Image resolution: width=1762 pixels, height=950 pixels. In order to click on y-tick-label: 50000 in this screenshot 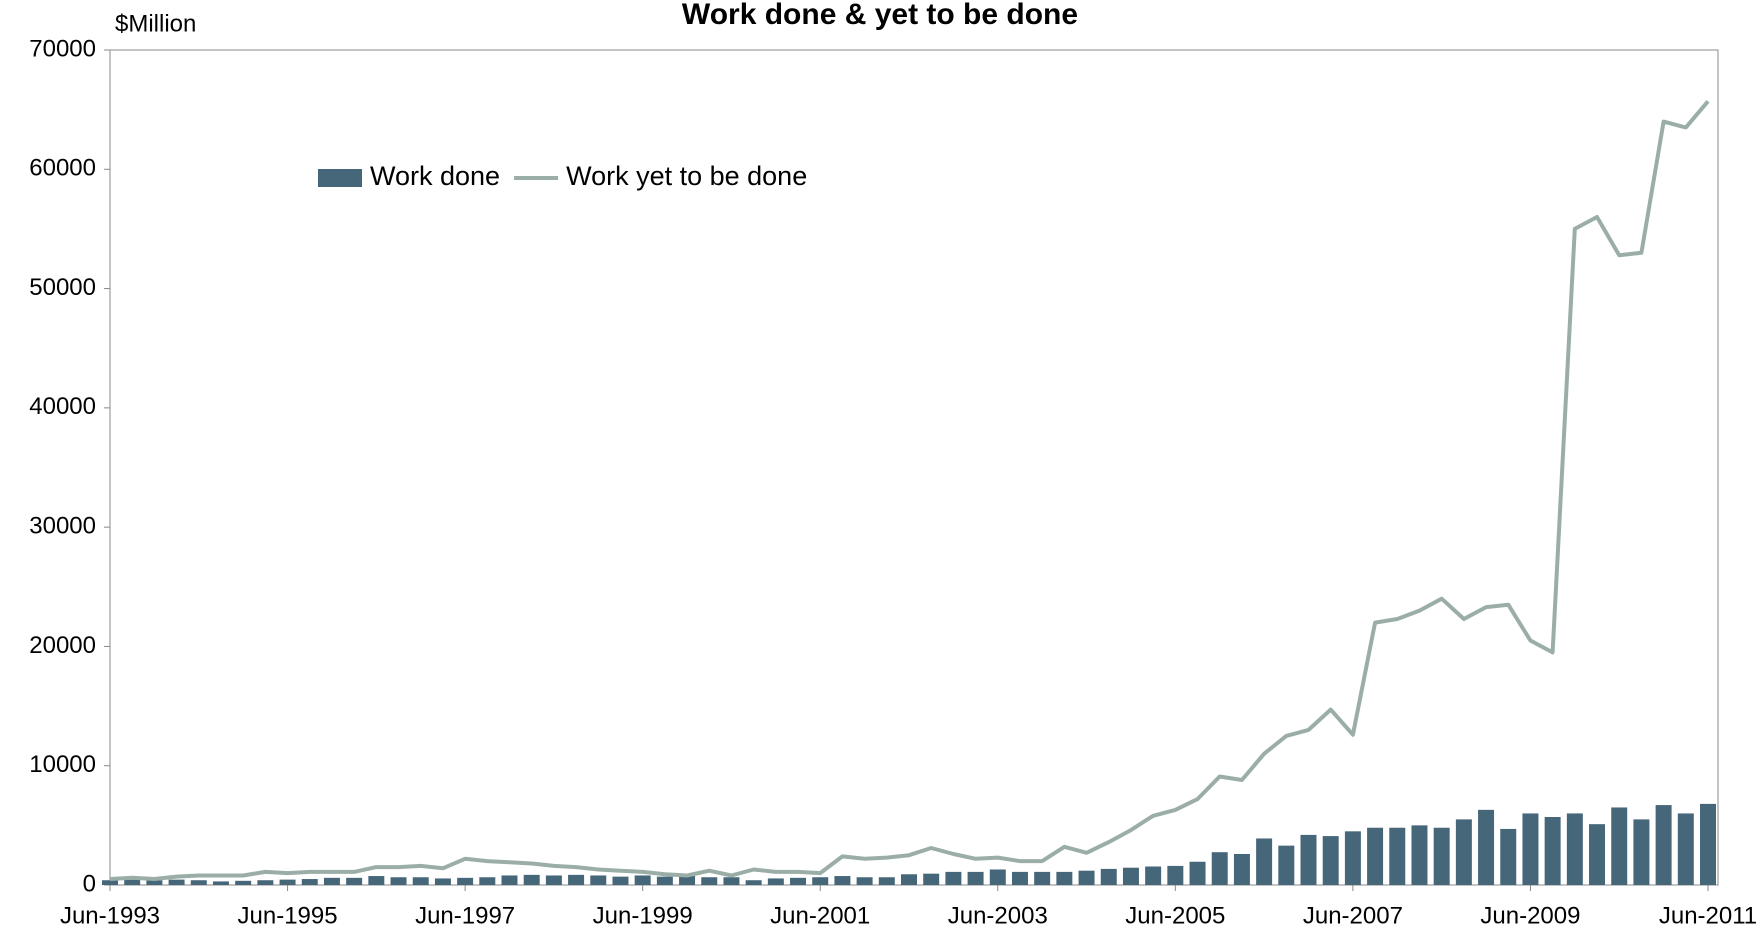, I will do `click(62, 287)`.